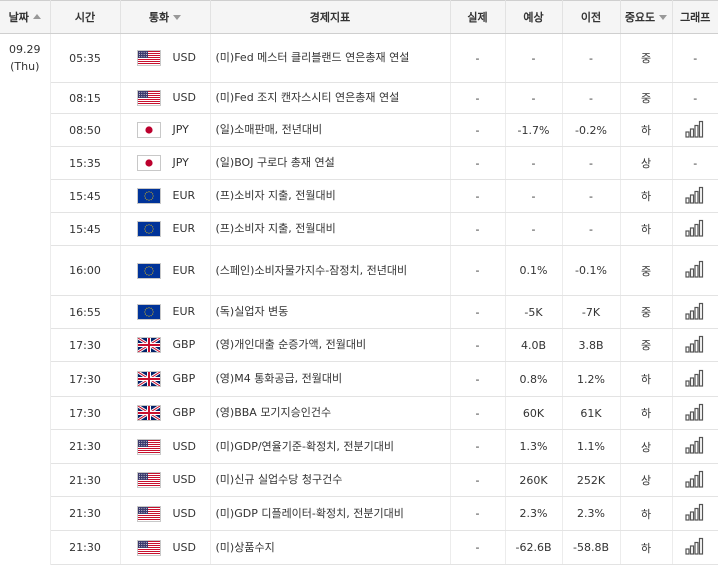 The image size is (718, 571). I want to click on indicator-name: (영)M4 통화공급, 전월대비, so click(330, 379).